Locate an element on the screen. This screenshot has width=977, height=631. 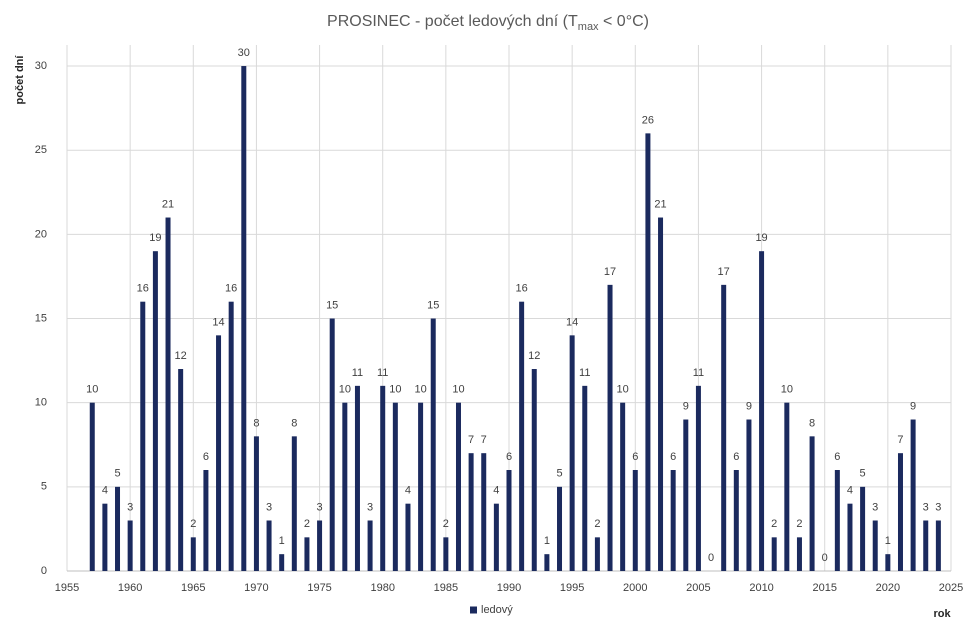
value-label: 14 is located at coordinates (218, 322).